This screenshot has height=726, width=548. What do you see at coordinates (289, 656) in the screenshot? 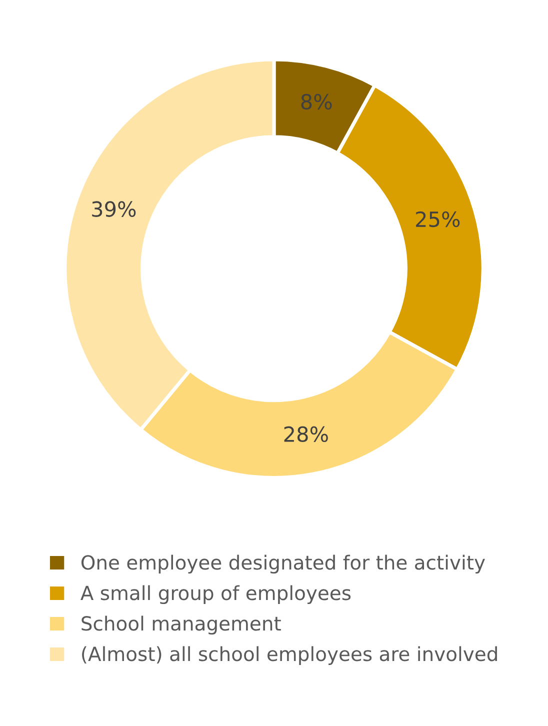
I see `legend-label: (Almost) all school employees are involved` at bounding box center [289, 656].